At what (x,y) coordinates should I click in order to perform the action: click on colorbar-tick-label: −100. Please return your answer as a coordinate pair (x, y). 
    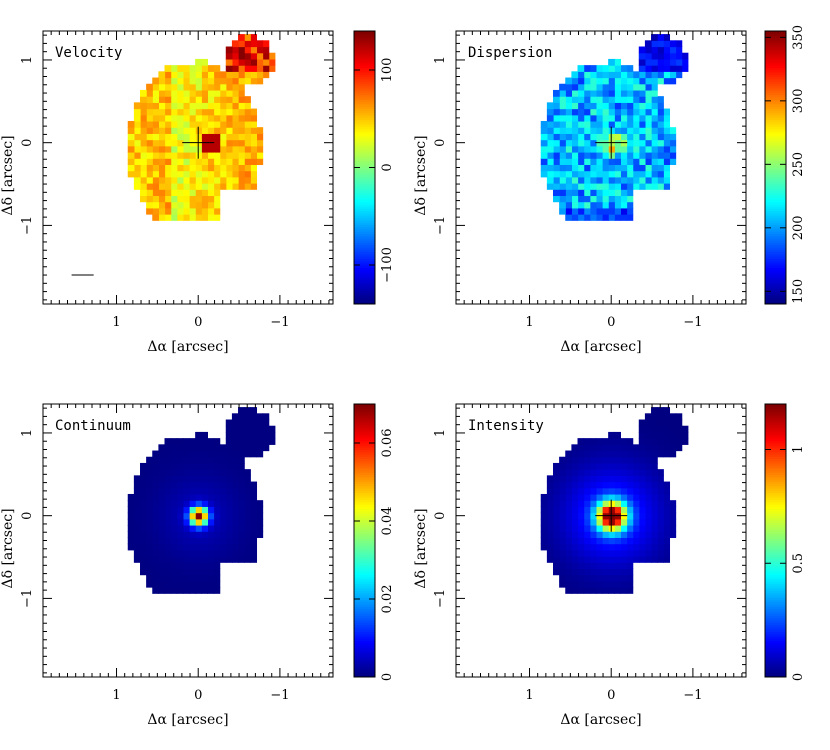
    Looking at the image, I should click on (387, 265).